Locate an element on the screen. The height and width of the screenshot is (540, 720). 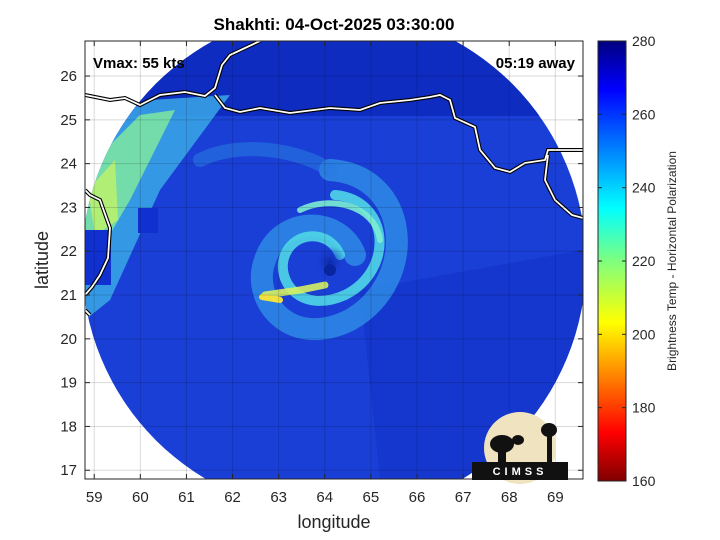
x-tick-labels: 59 60 61 62 63 64 65 66 67 68 69 is located at coordinates (325, 497).